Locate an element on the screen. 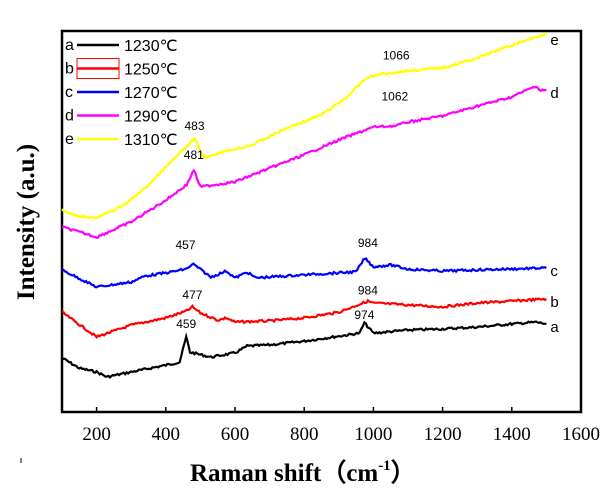 The width and height of the screenshot is (616, 496). series-end-label-a: a is located at coordinates (554, 327).